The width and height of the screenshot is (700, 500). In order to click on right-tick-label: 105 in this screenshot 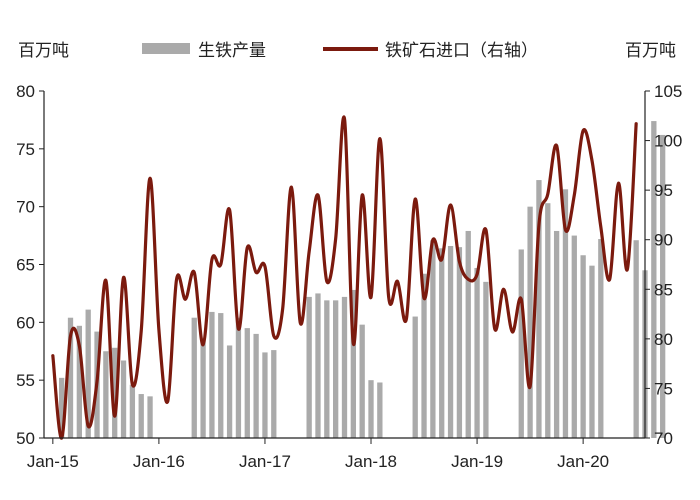, I will do `click(668, 91)`.